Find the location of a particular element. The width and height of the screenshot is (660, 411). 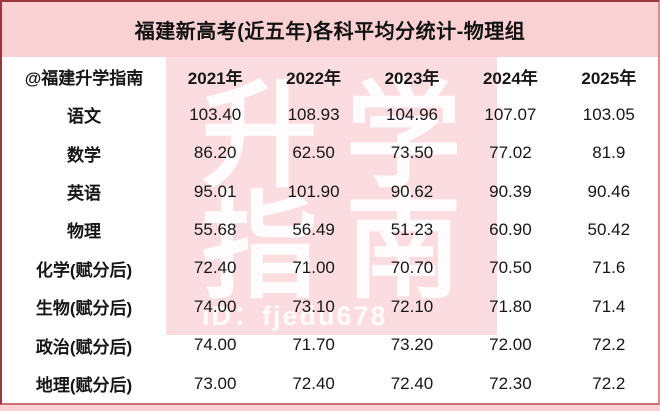

table-row: 语文 103.40 108.93 104.96 107.07 103.05 is located at coordinates (330, 114).